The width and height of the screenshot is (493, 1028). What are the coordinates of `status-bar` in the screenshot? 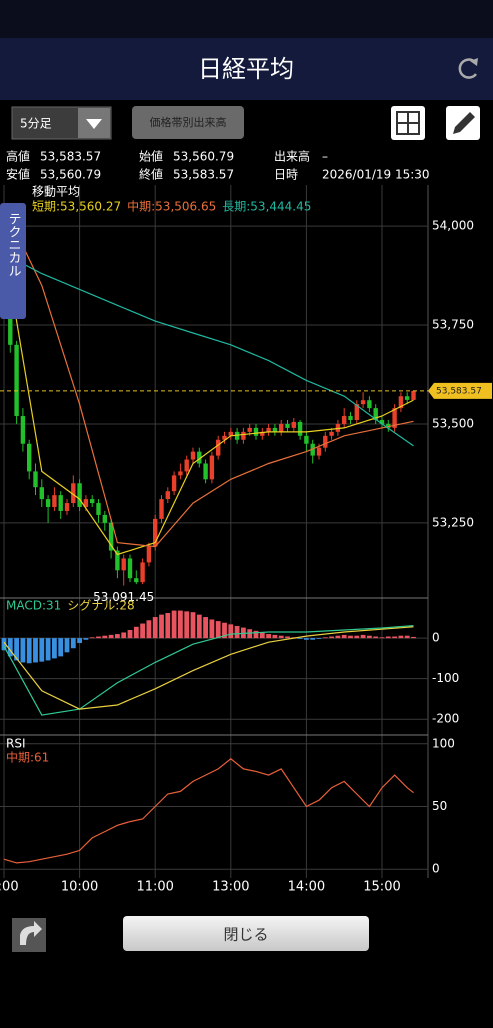 It's located at (246, 19).